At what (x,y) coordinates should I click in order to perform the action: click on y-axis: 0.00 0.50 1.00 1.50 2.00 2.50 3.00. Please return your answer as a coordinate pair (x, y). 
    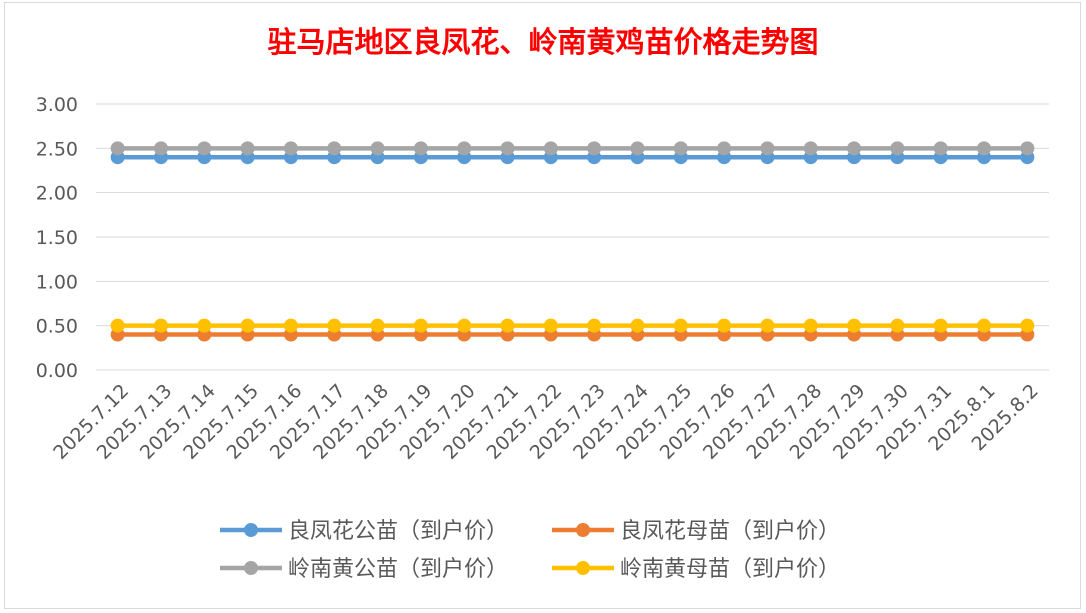
    Looking at the image, I should click on (57, 238).